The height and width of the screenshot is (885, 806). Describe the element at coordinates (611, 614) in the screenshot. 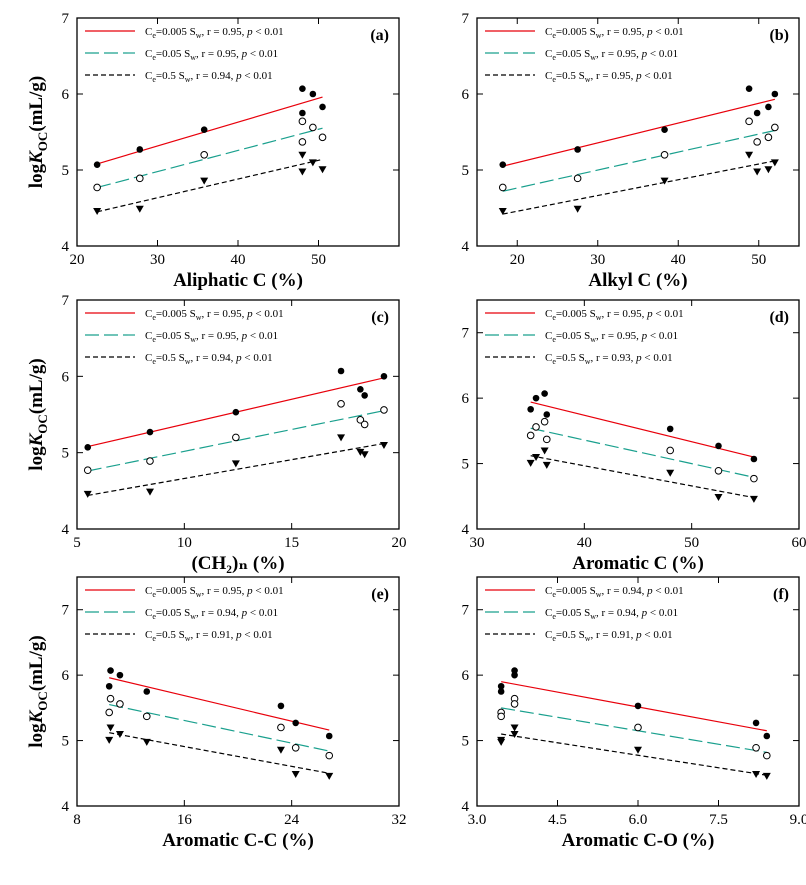

I see `legend-label: Ce=0.05 Sw, r = 0.94, p < 0.01` at that location.